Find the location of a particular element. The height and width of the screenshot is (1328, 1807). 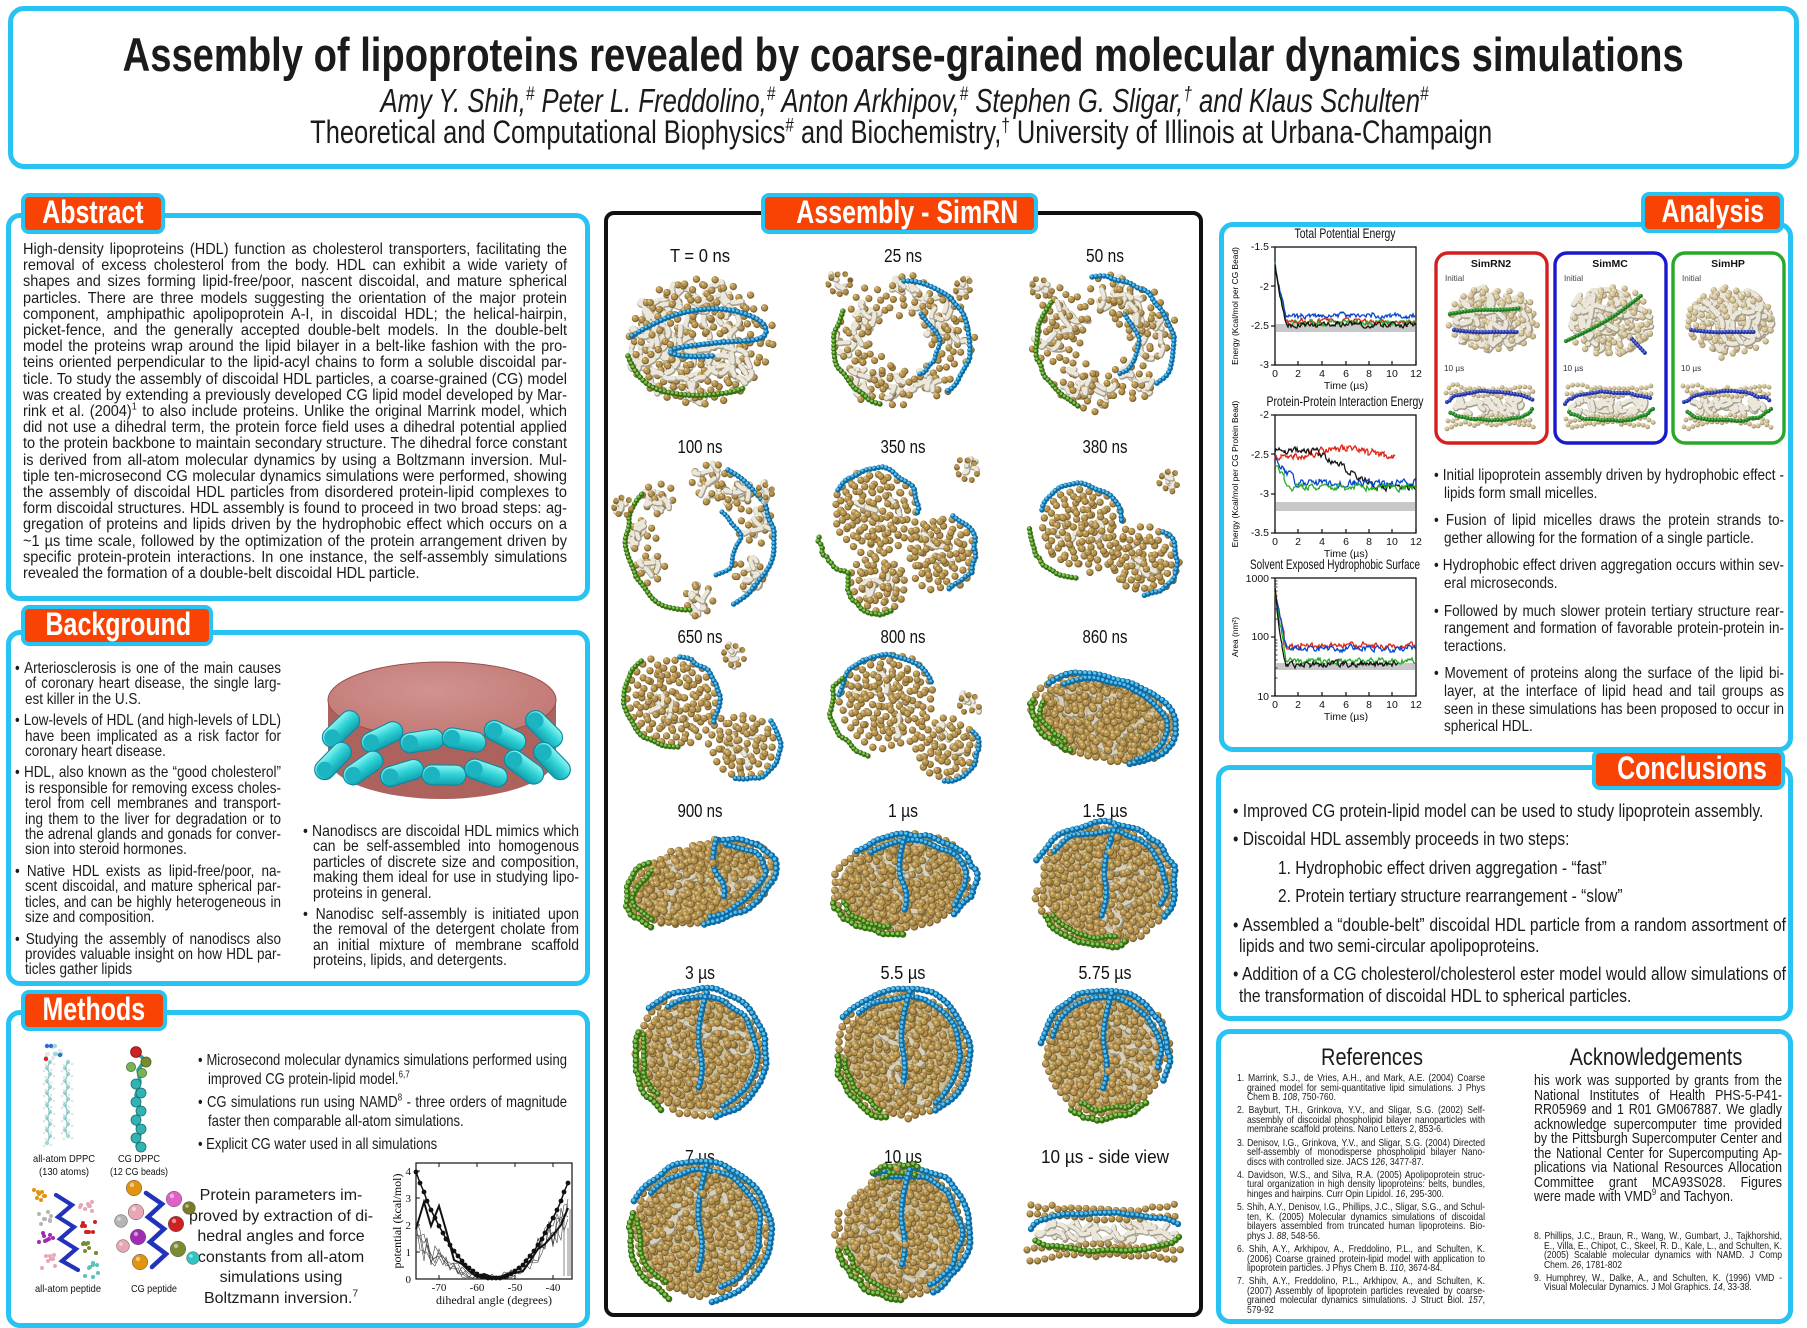

svg-text: -50 is located at coordinates (515, 1288).